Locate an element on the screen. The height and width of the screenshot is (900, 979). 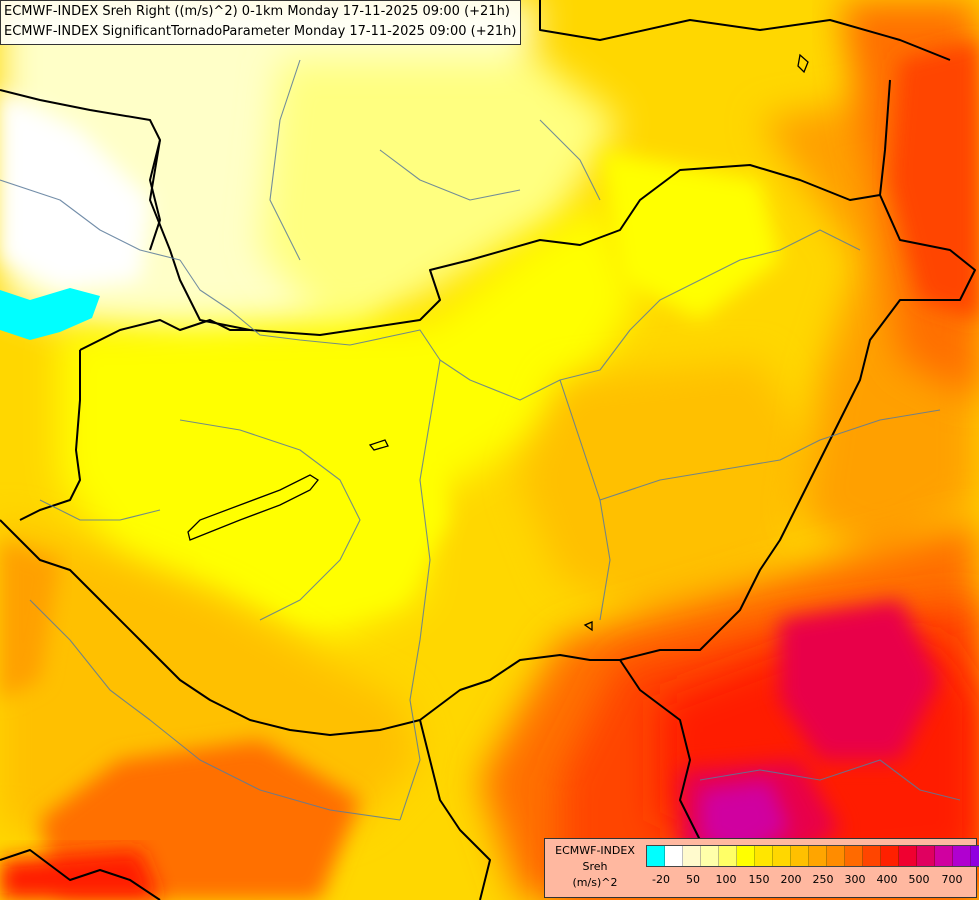
legend-color-bar is located at coordinates (812, 856).